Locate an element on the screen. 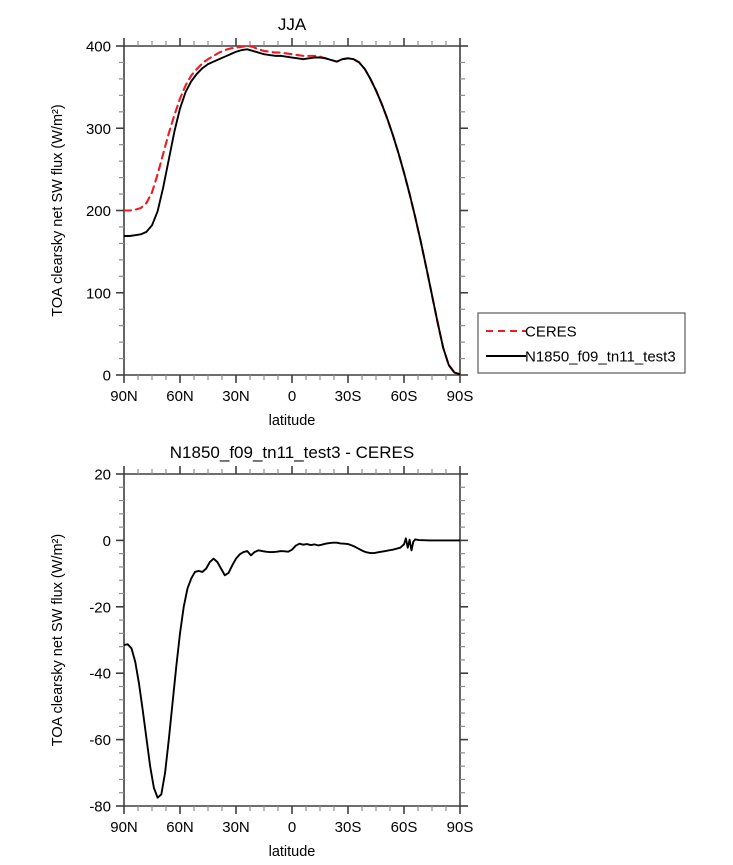 The height and width of the screenshot is (865, 733). lower-panel-xtick-label: 60N is located at coordinates (180, 827).